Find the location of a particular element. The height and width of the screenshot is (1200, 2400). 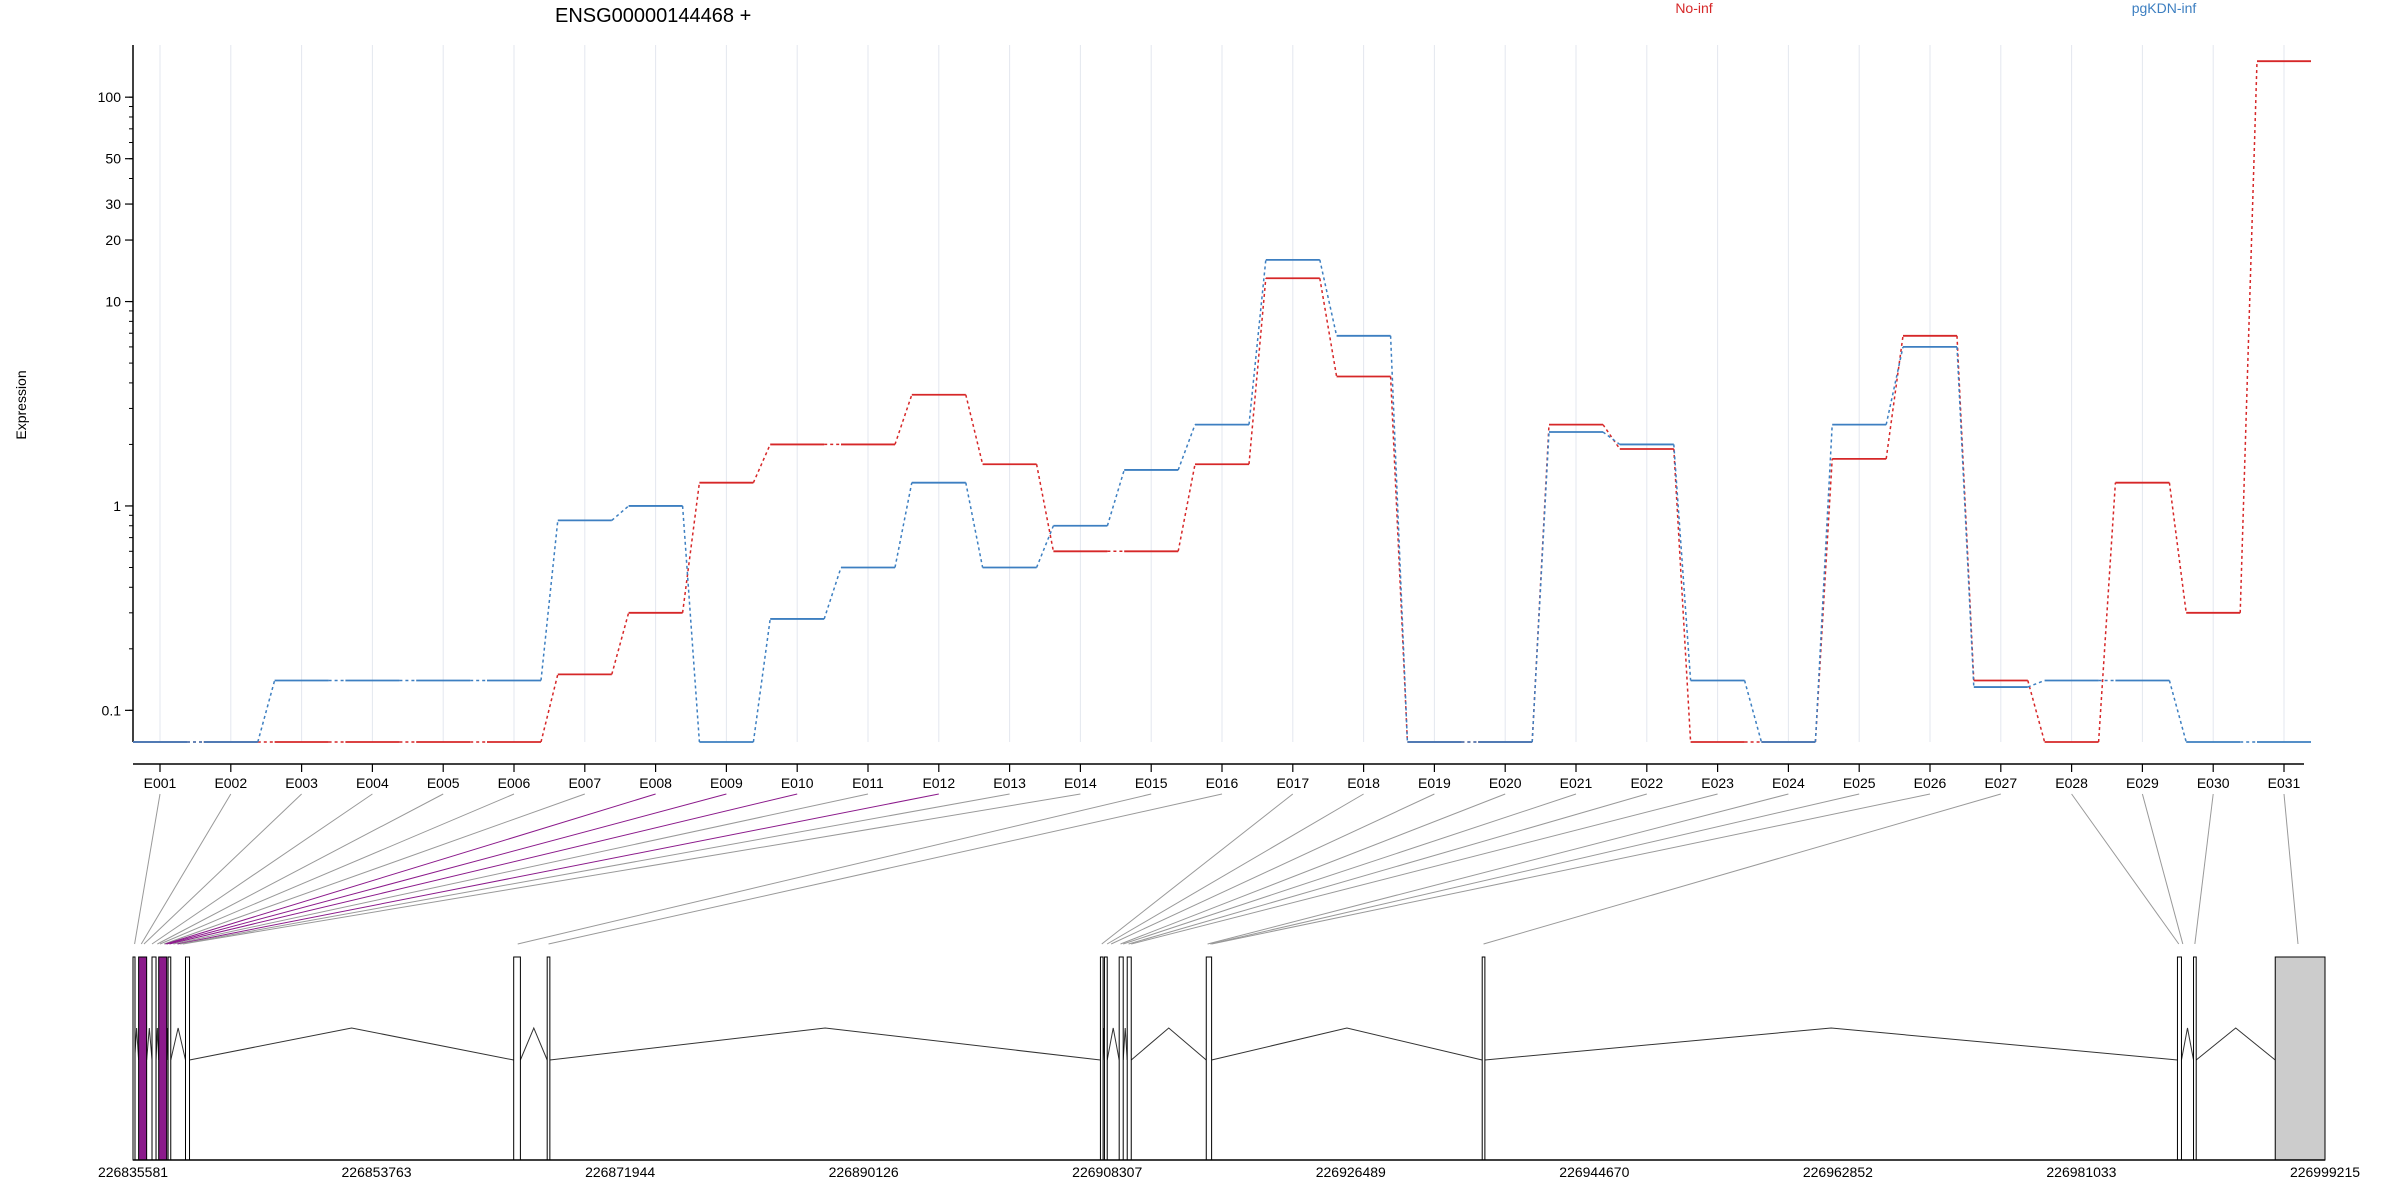

exon-link-e021 is located at coordinates (1350, 869).